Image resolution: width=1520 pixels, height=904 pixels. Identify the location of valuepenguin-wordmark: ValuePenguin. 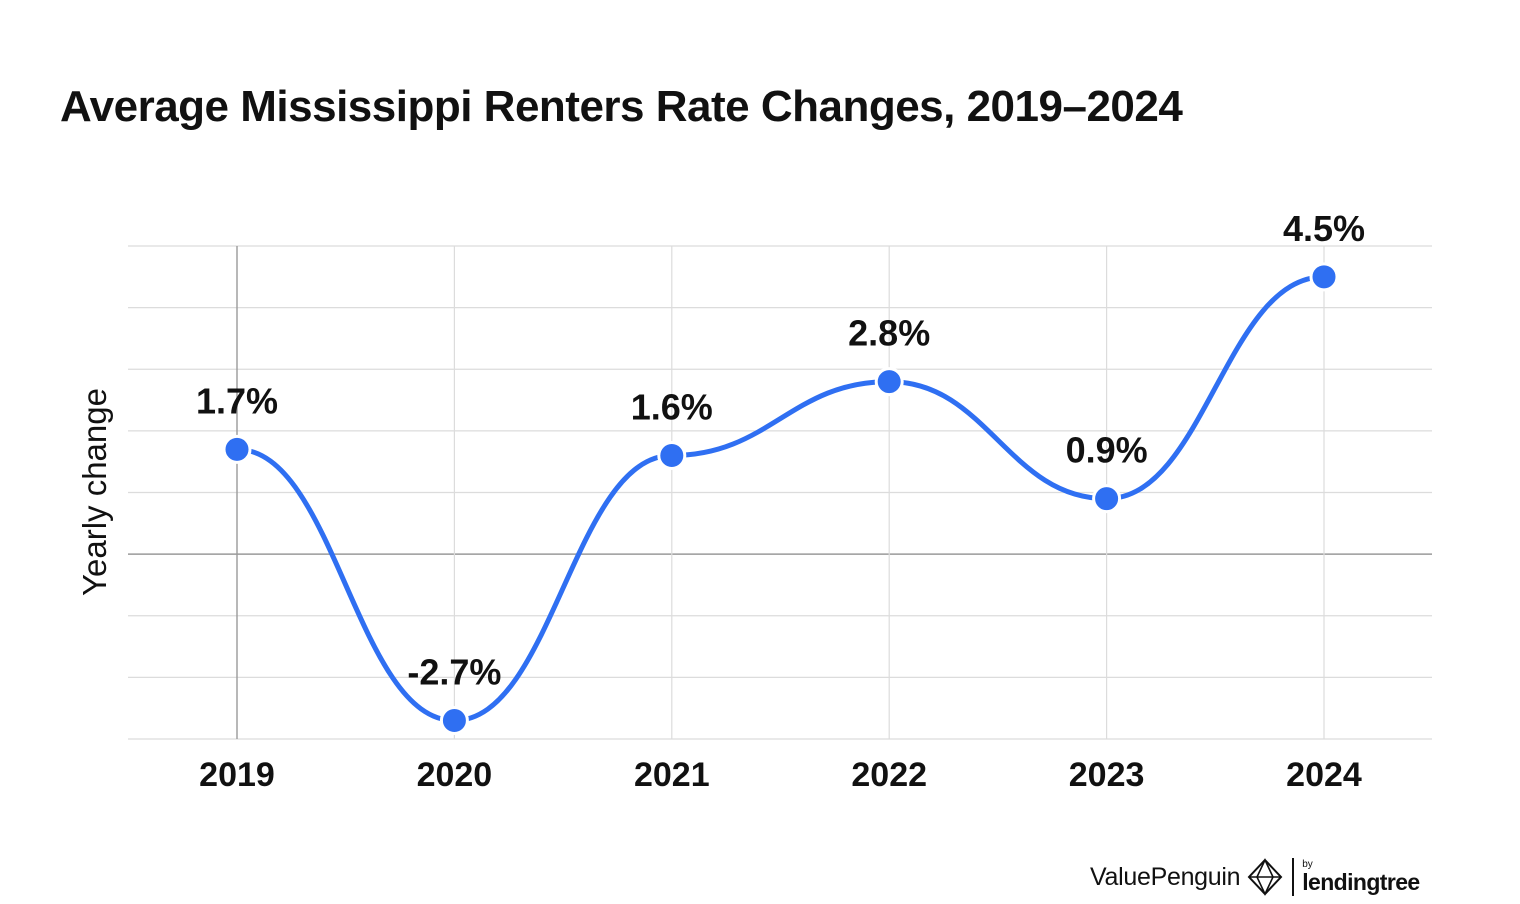
(1165, 876).